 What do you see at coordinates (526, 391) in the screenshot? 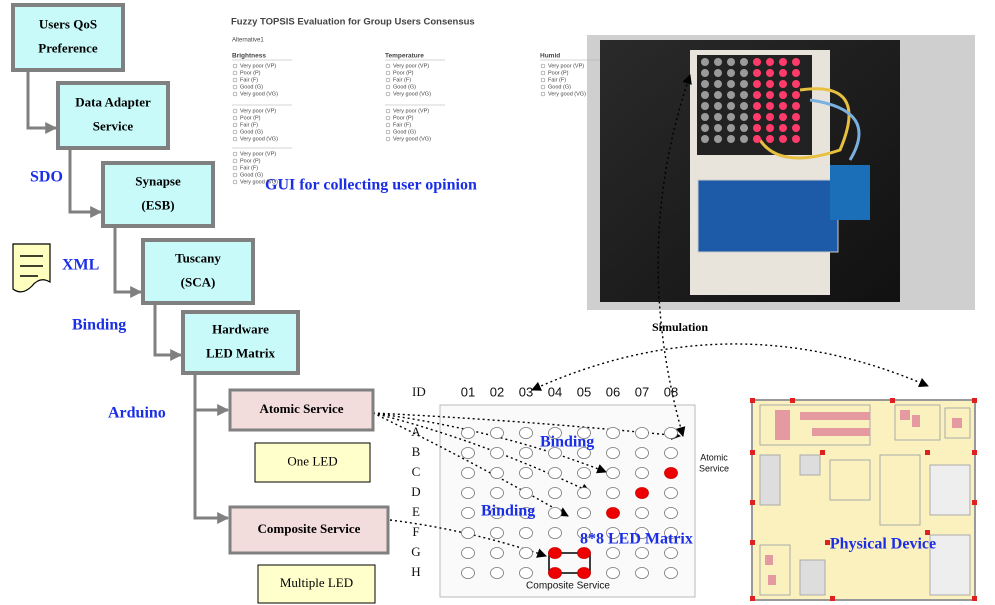
I see `matrix-column-label: 03` at bounding box center [526, 391].